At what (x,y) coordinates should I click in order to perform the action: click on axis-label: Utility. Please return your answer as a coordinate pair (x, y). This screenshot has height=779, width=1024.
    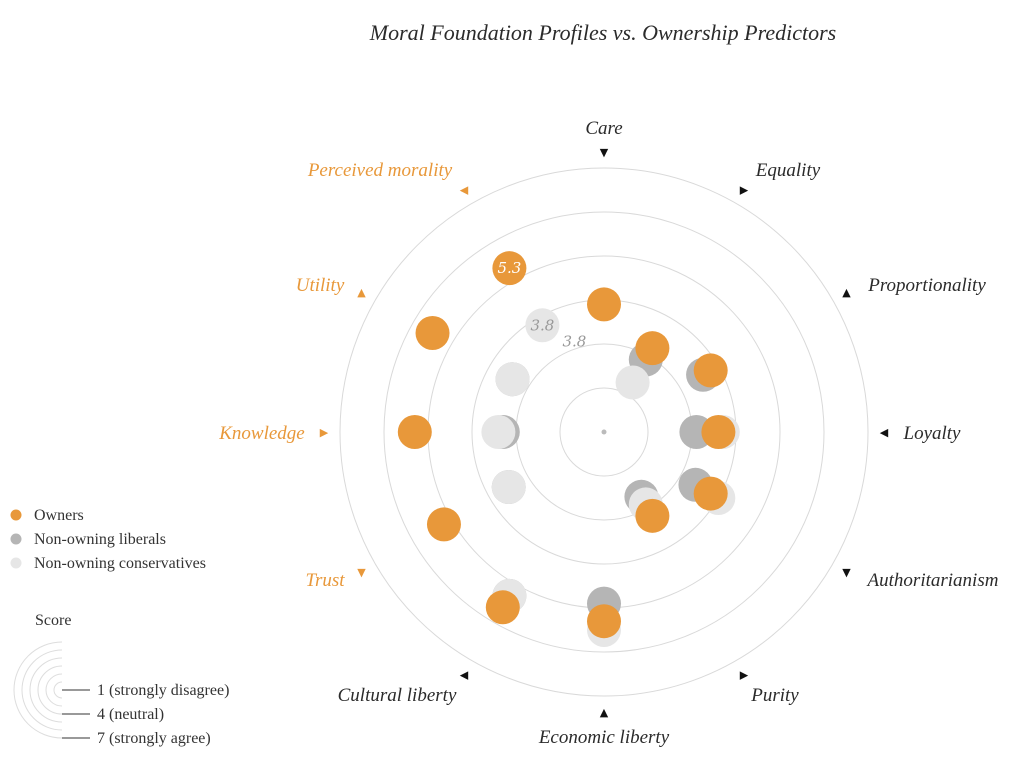
    Looking at the image, I should click on (320, 285).